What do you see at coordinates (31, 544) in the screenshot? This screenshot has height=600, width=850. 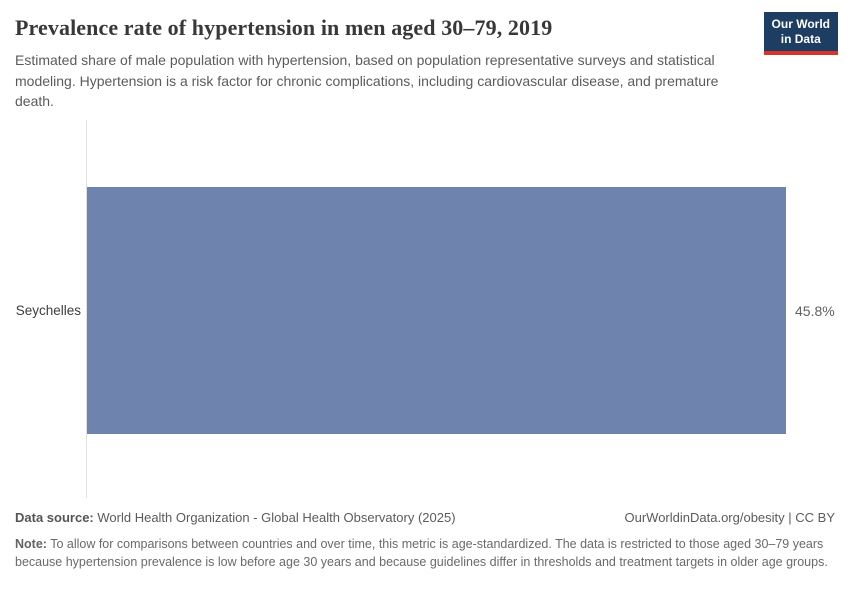 I see `note-label: Note:` at bounding box center [31, 544].